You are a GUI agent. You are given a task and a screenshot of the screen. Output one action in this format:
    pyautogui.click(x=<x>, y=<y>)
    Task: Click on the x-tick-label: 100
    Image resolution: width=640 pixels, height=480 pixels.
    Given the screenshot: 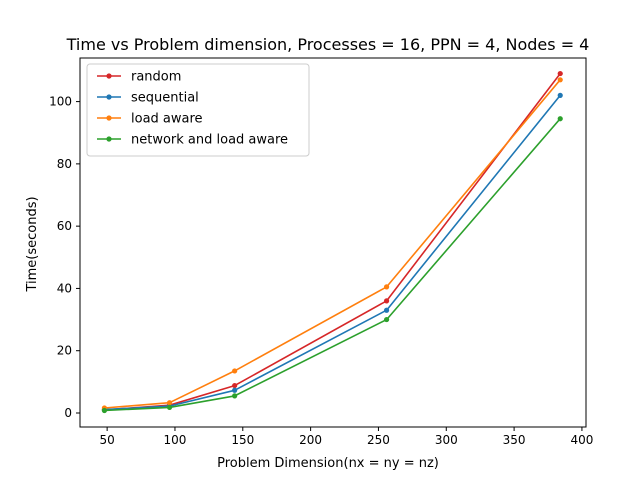 What is the action you would take?
    pyautogui.click(x=175, y=440)
    